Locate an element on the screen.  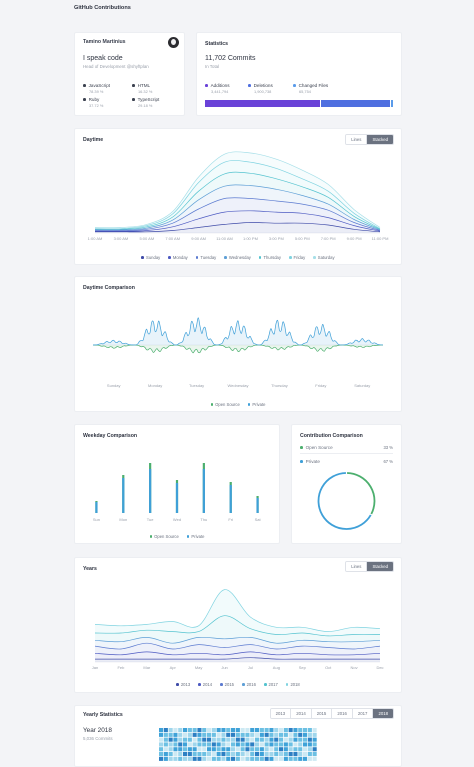
legend-item-saturday: Saturday is located at coordinates (324, 257).